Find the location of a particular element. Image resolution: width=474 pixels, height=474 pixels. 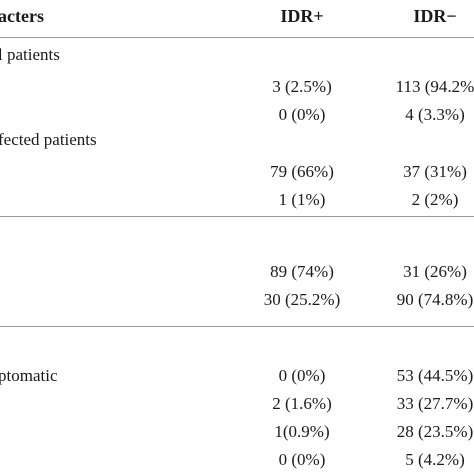

table-cell: 33 (27.7%) is located at coordinates (435, 403).